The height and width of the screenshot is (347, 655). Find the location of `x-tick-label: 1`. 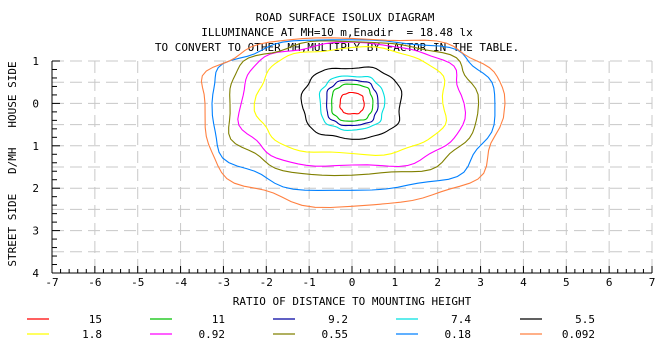

x-tick-label: 1 is located at coordinates (395, 282).